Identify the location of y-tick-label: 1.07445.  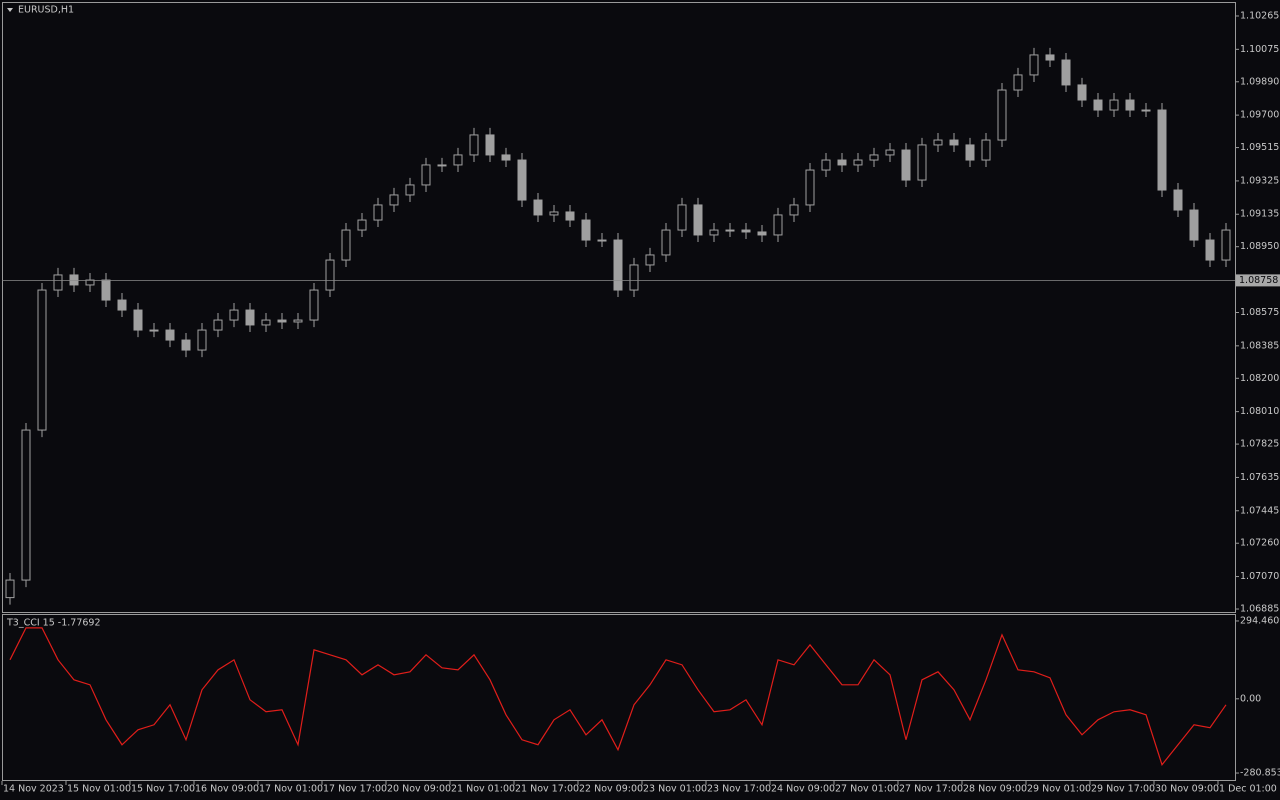
(1259, 510).